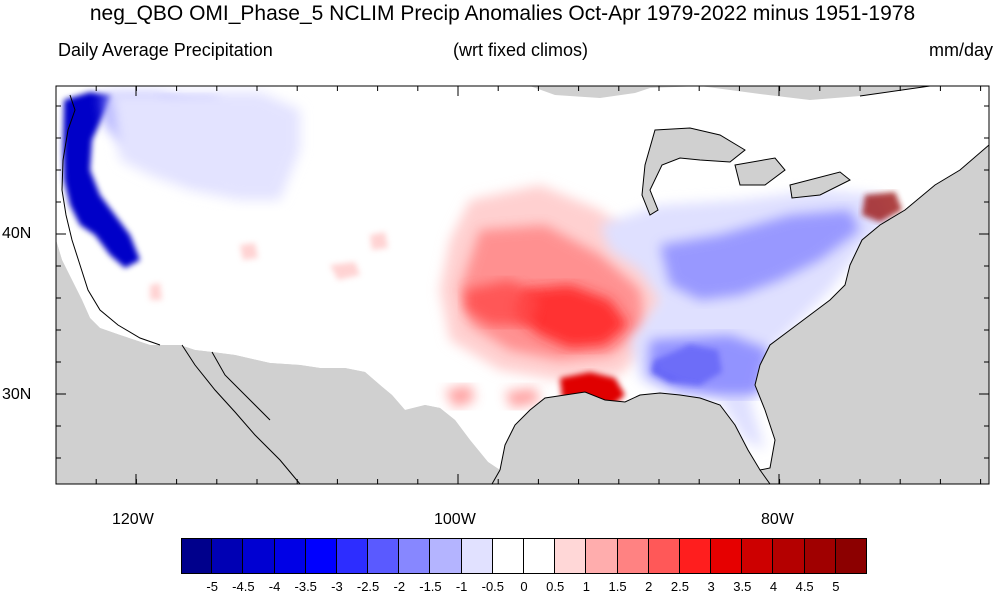  I want to click on colorbar-label: 1, so click(586, 586).